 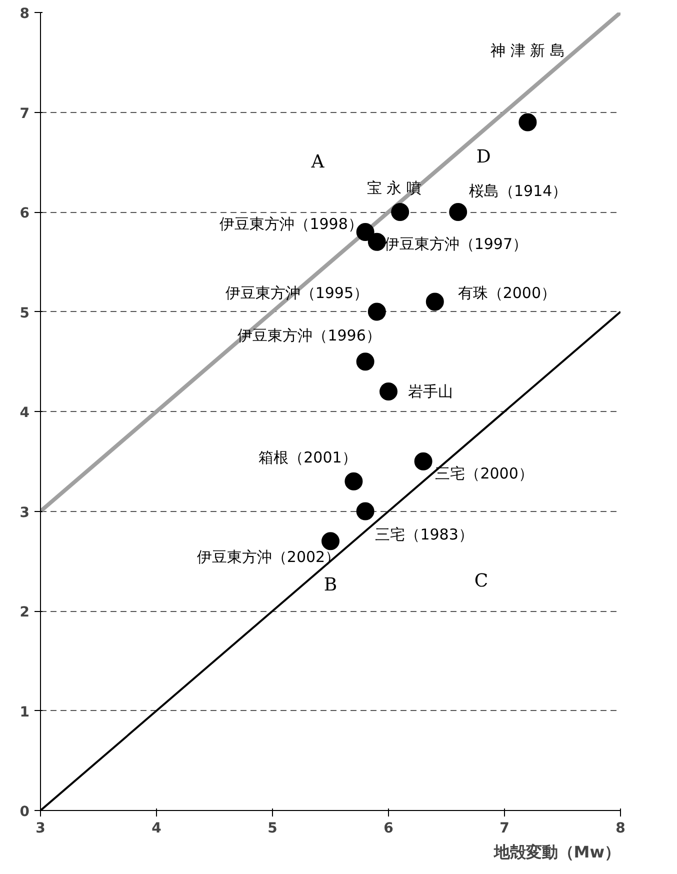 What do you see at coordinates (481, 581) in the screenshot?
I see `annotation: C` at bounding box center [481, 581].